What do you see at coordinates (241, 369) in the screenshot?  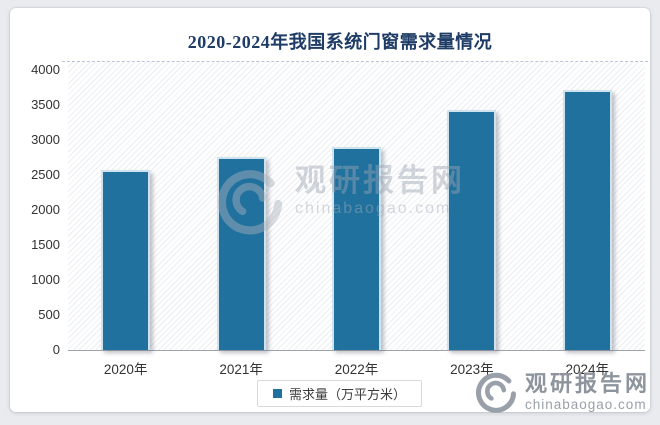 I see `x-tick-2021年: 2021年` at bounding box center [241, 369].